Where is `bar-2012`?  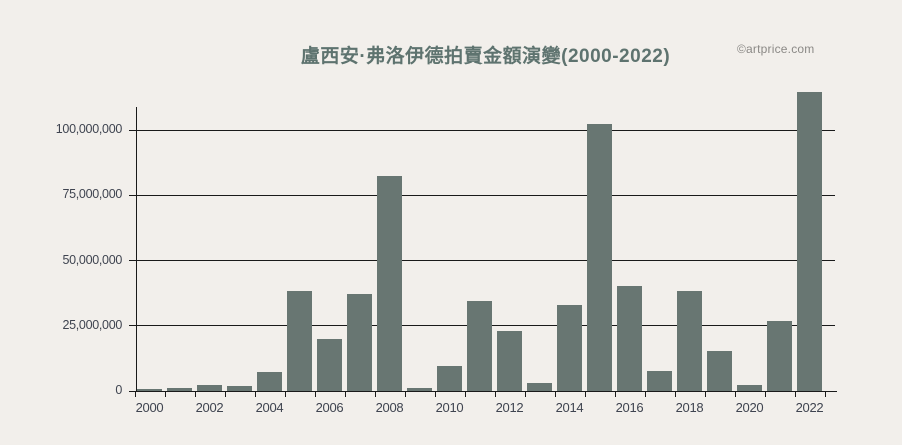 bar-2012 is located at coordinates (509, 361).